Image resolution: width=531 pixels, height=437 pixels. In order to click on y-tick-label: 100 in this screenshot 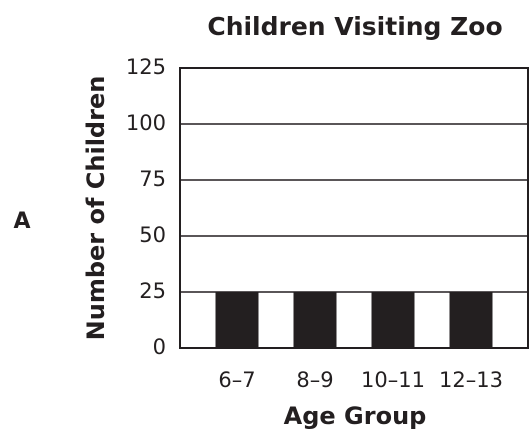, I will do `click(146, 123)`.